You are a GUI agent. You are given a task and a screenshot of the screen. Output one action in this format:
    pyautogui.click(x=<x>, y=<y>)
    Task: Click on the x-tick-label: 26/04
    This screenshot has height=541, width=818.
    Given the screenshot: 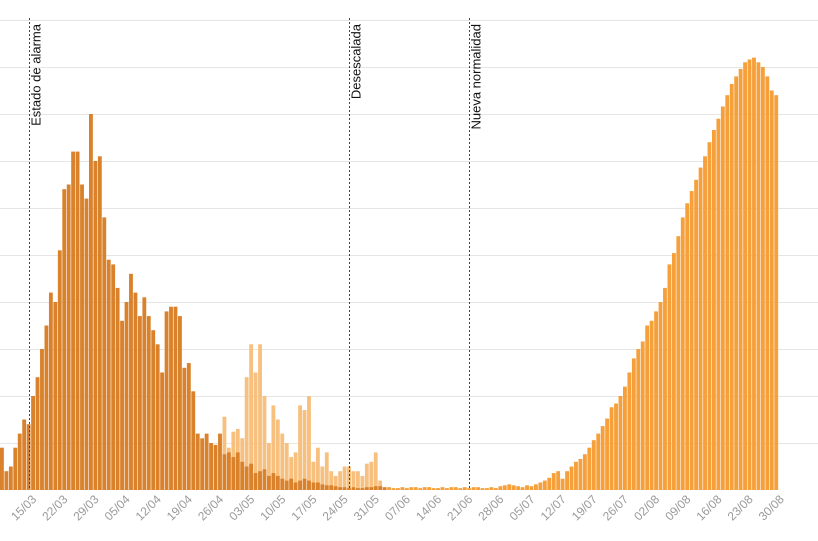 What is the action you would take?
    pyautogui.click(x=210, y=507)
    